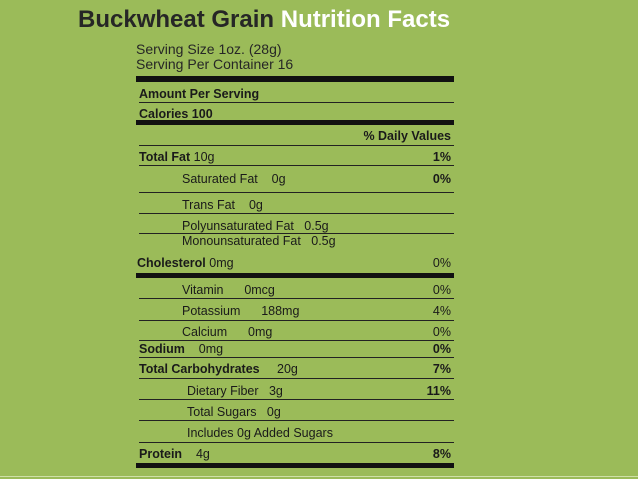  Describe the element at coordinates (161, 454) in the screenshot. I see `nutrient-name: Protein` at that location.